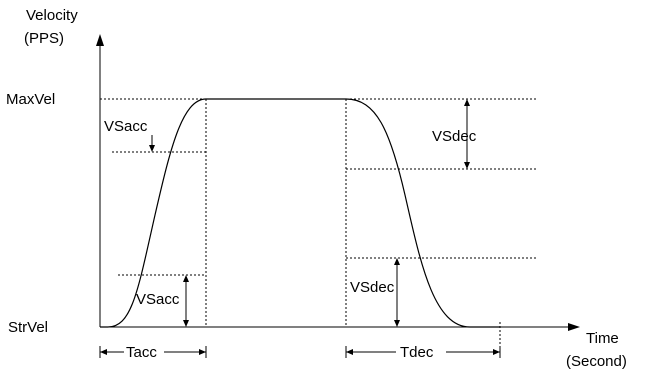 The height and width of the screenshot is (383, 657). Describe the element at coordinates (44, 38) in the screenshot. I see `y-axis-label-line2: (PPS)` at that location.